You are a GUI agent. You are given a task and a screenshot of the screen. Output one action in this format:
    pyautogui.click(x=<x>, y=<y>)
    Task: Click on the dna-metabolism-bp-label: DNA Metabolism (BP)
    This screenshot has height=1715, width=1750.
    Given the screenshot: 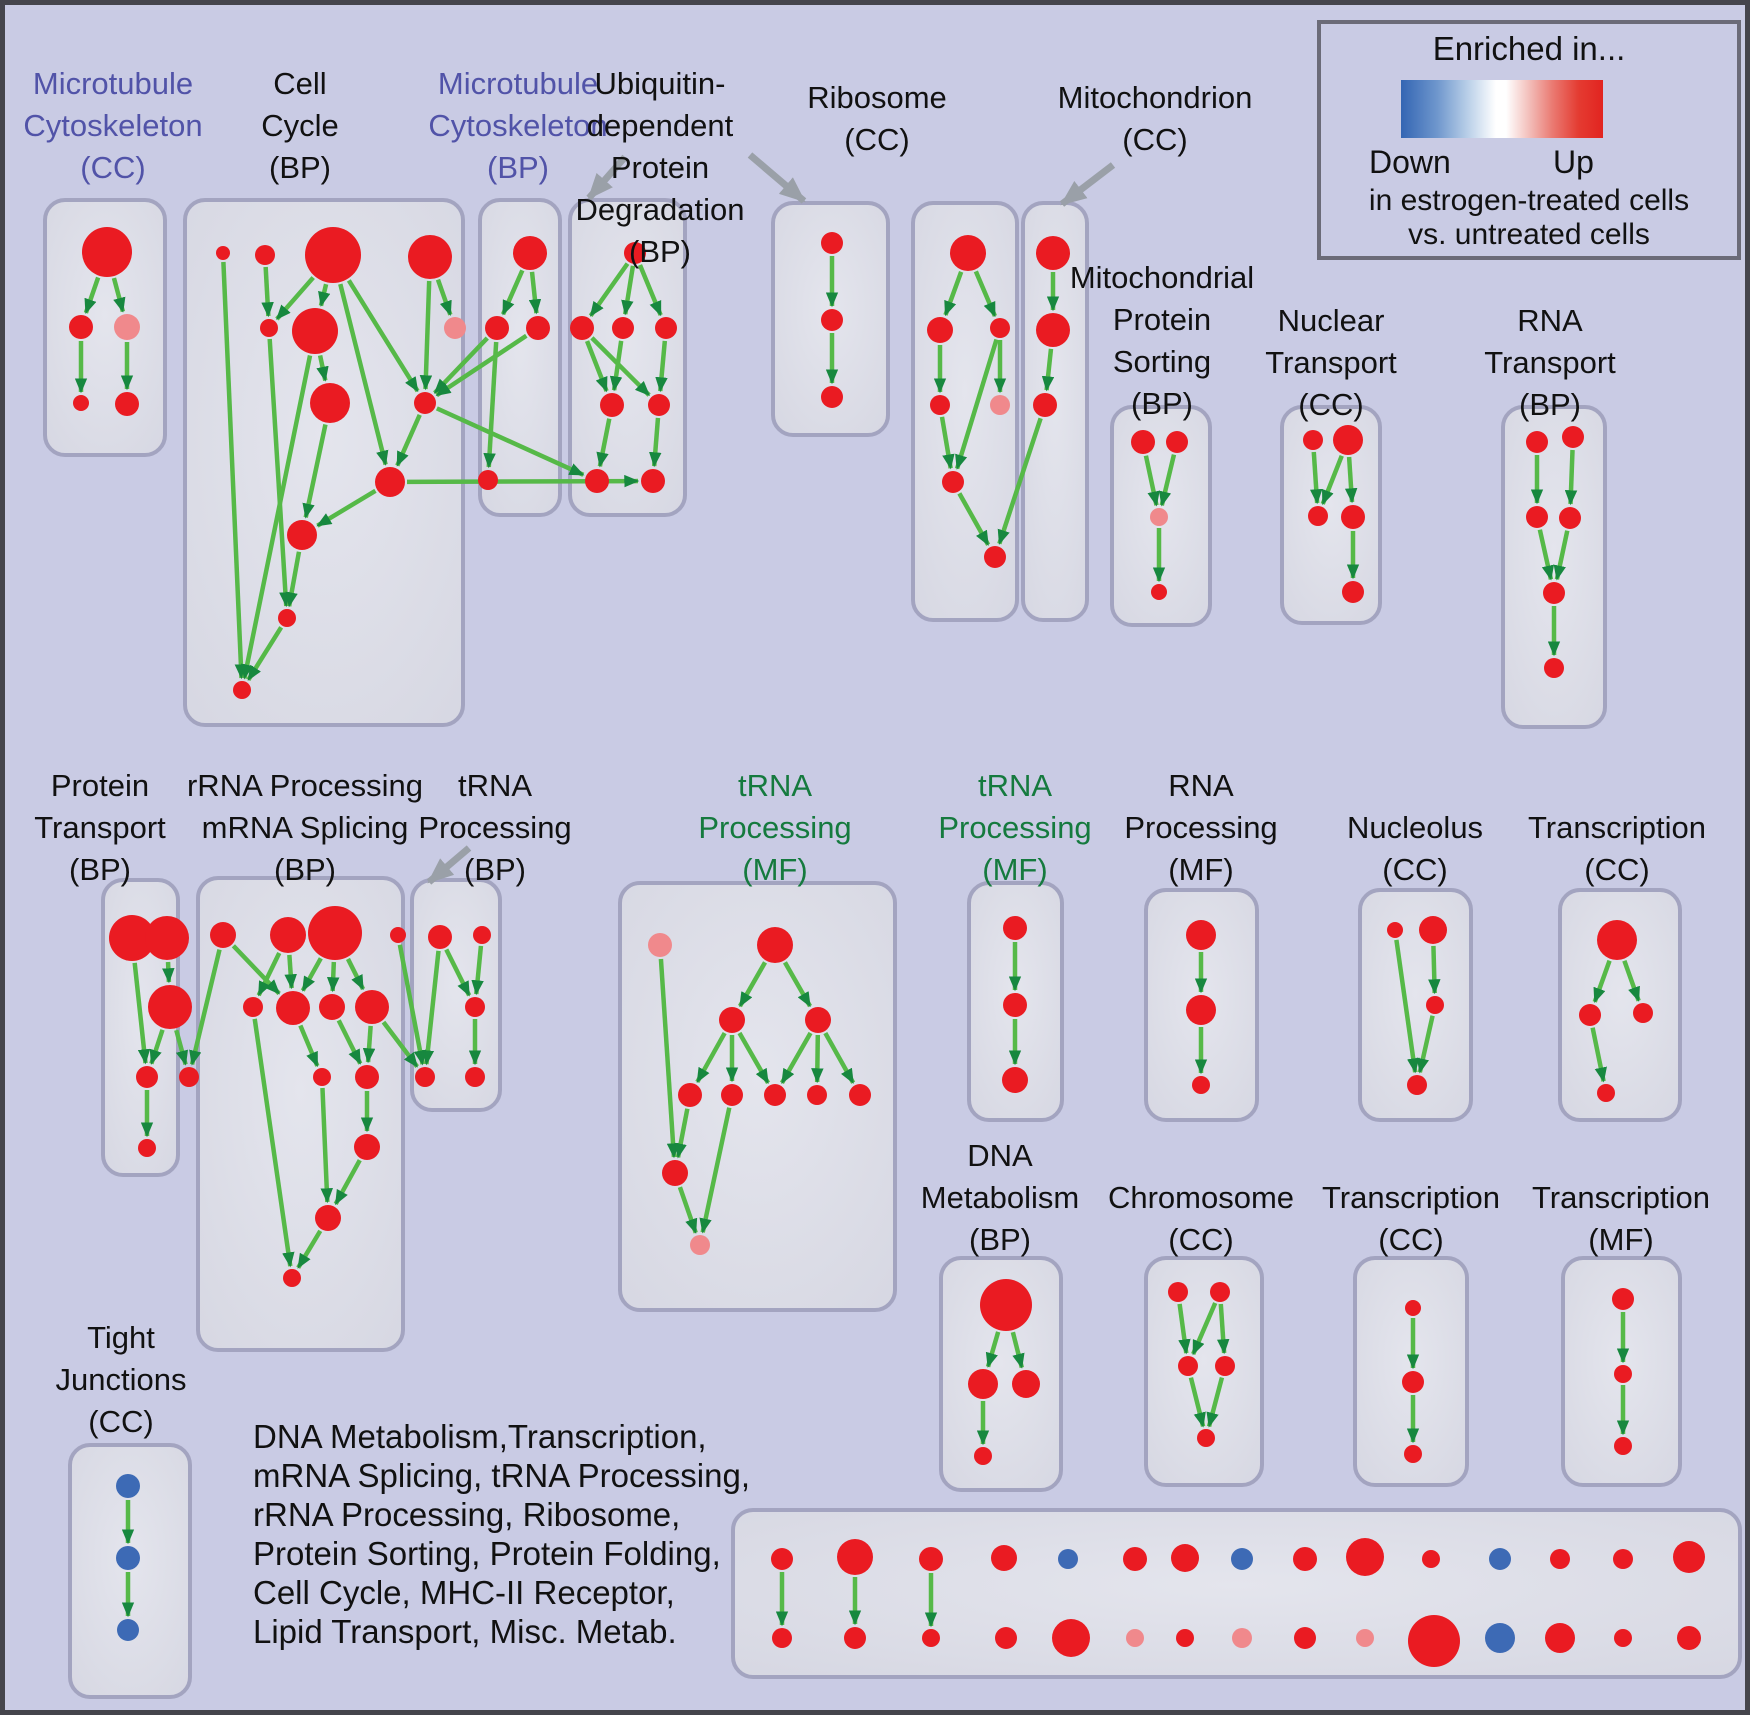 What is the action you would take?
    pyautogui.click(x=1000, y=1197)
    